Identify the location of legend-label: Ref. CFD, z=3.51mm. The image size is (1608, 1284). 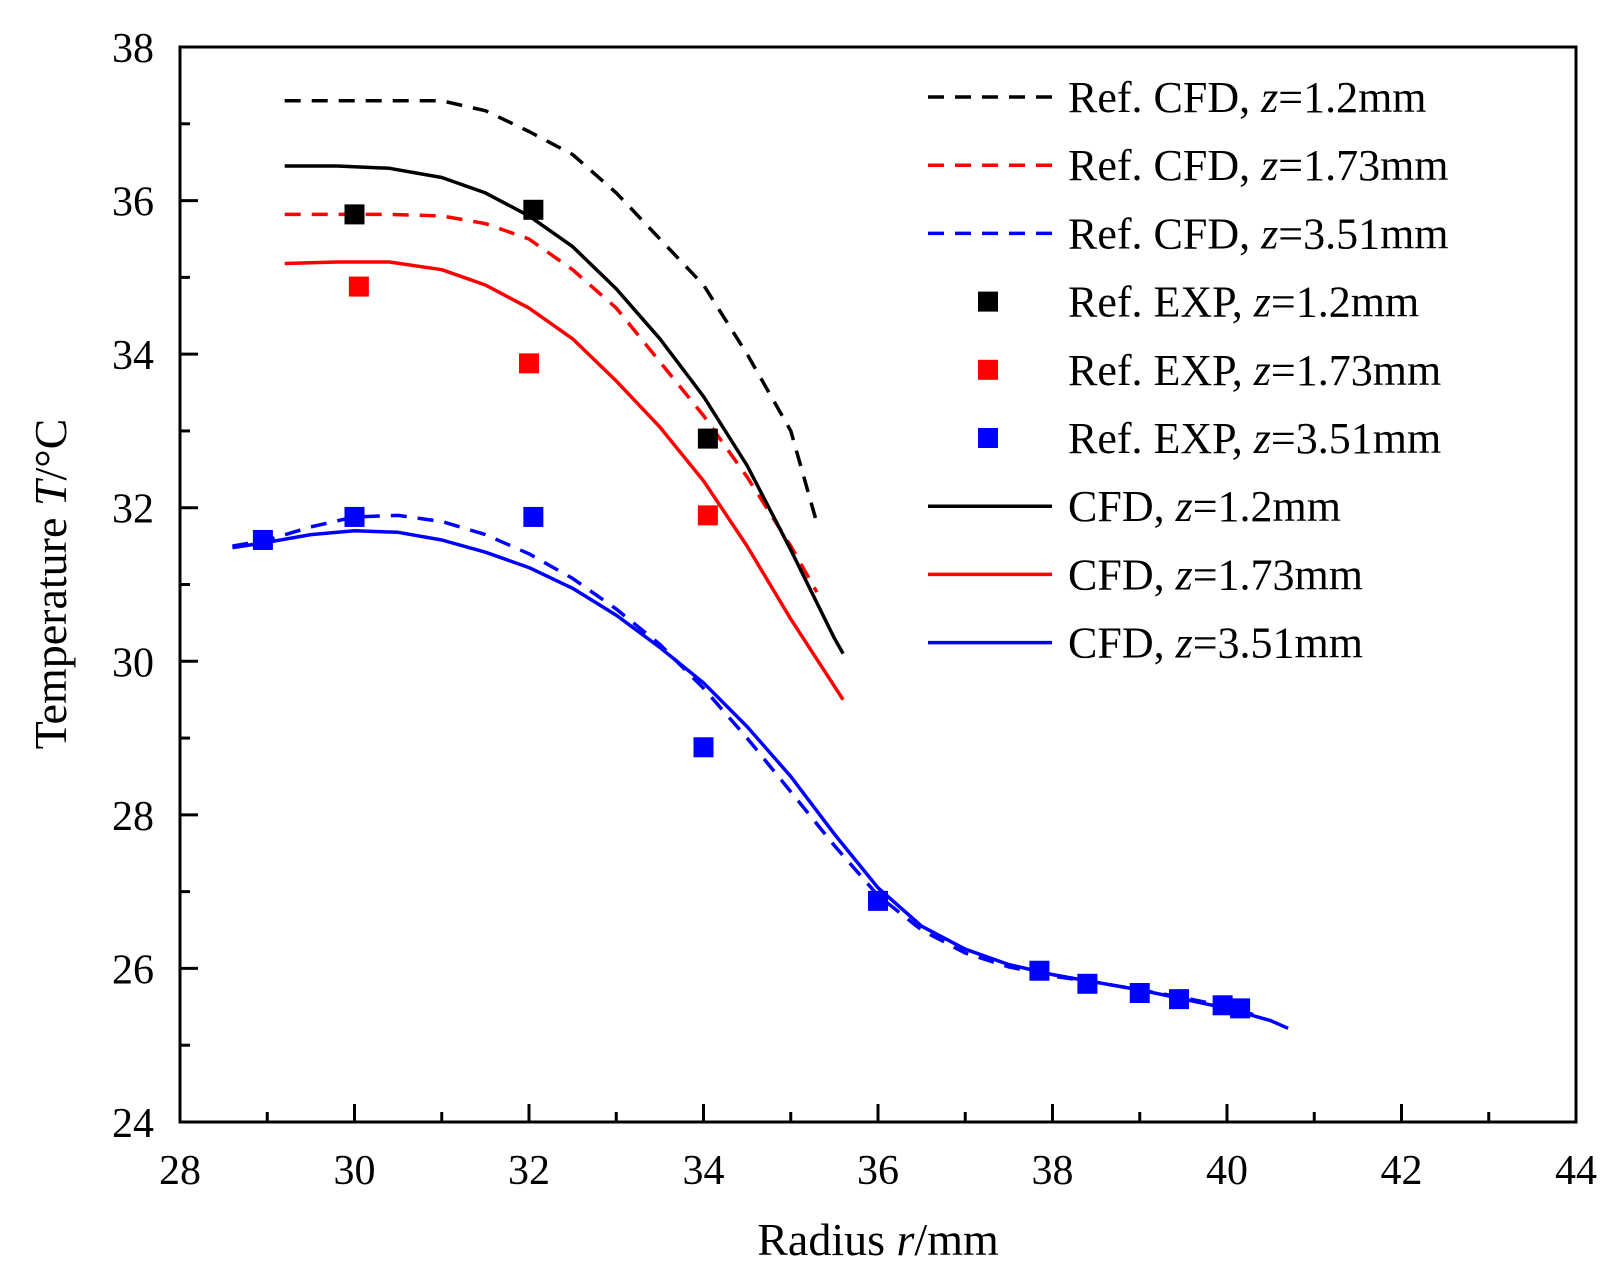
(1258, 233).